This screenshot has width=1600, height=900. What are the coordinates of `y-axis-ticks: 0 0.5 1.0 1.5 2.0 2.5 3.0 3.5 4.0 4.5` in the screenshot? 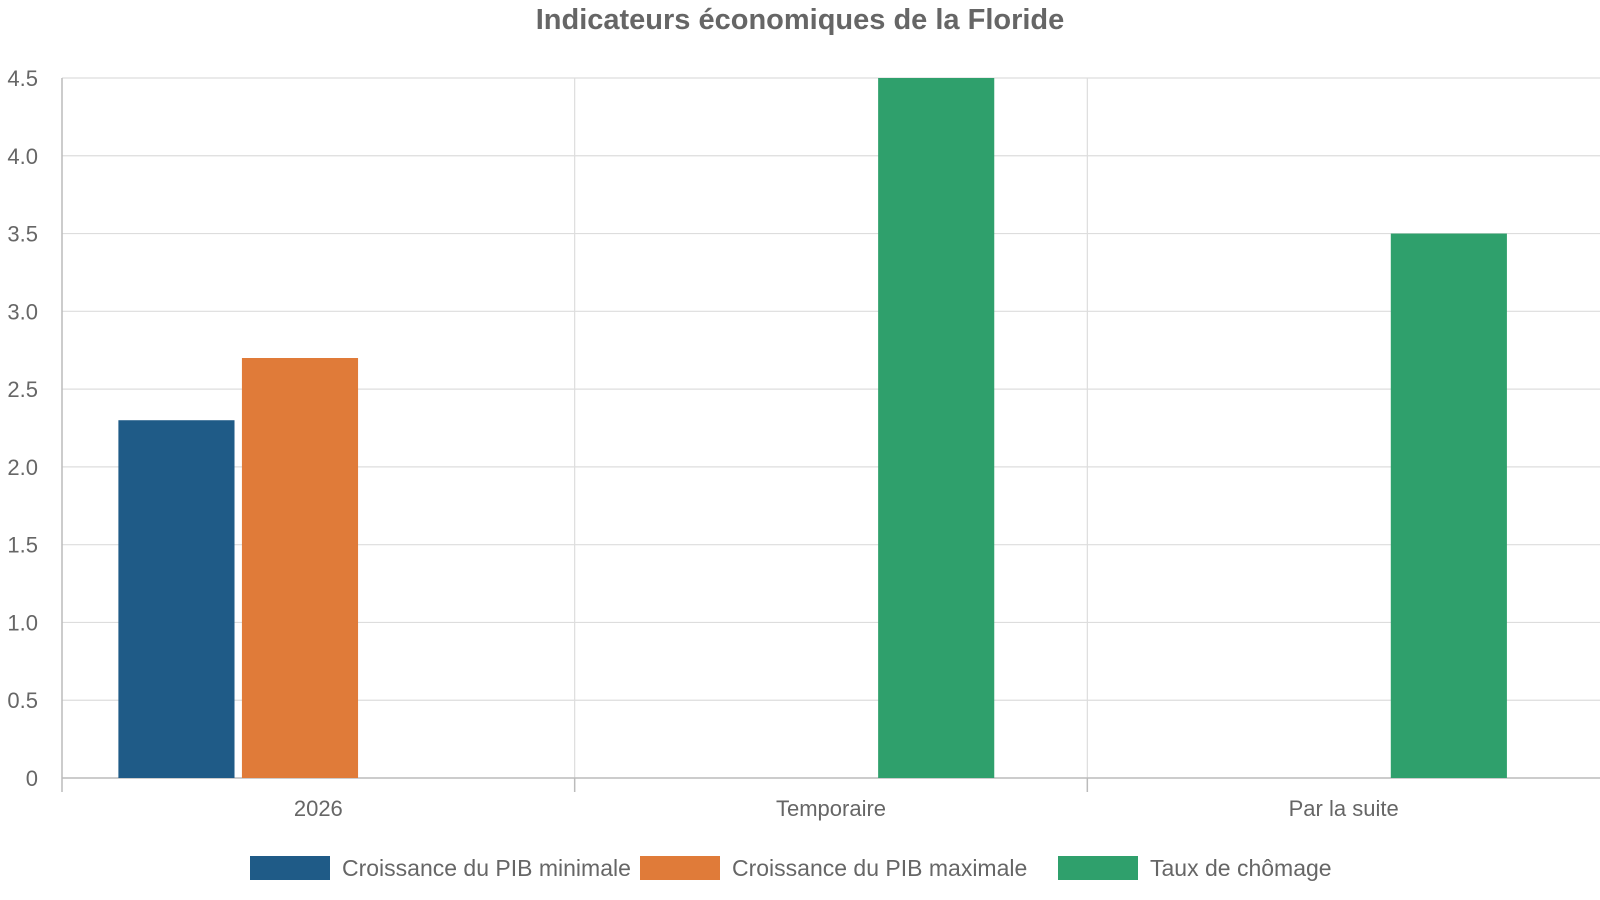 It's located at (22, 428).